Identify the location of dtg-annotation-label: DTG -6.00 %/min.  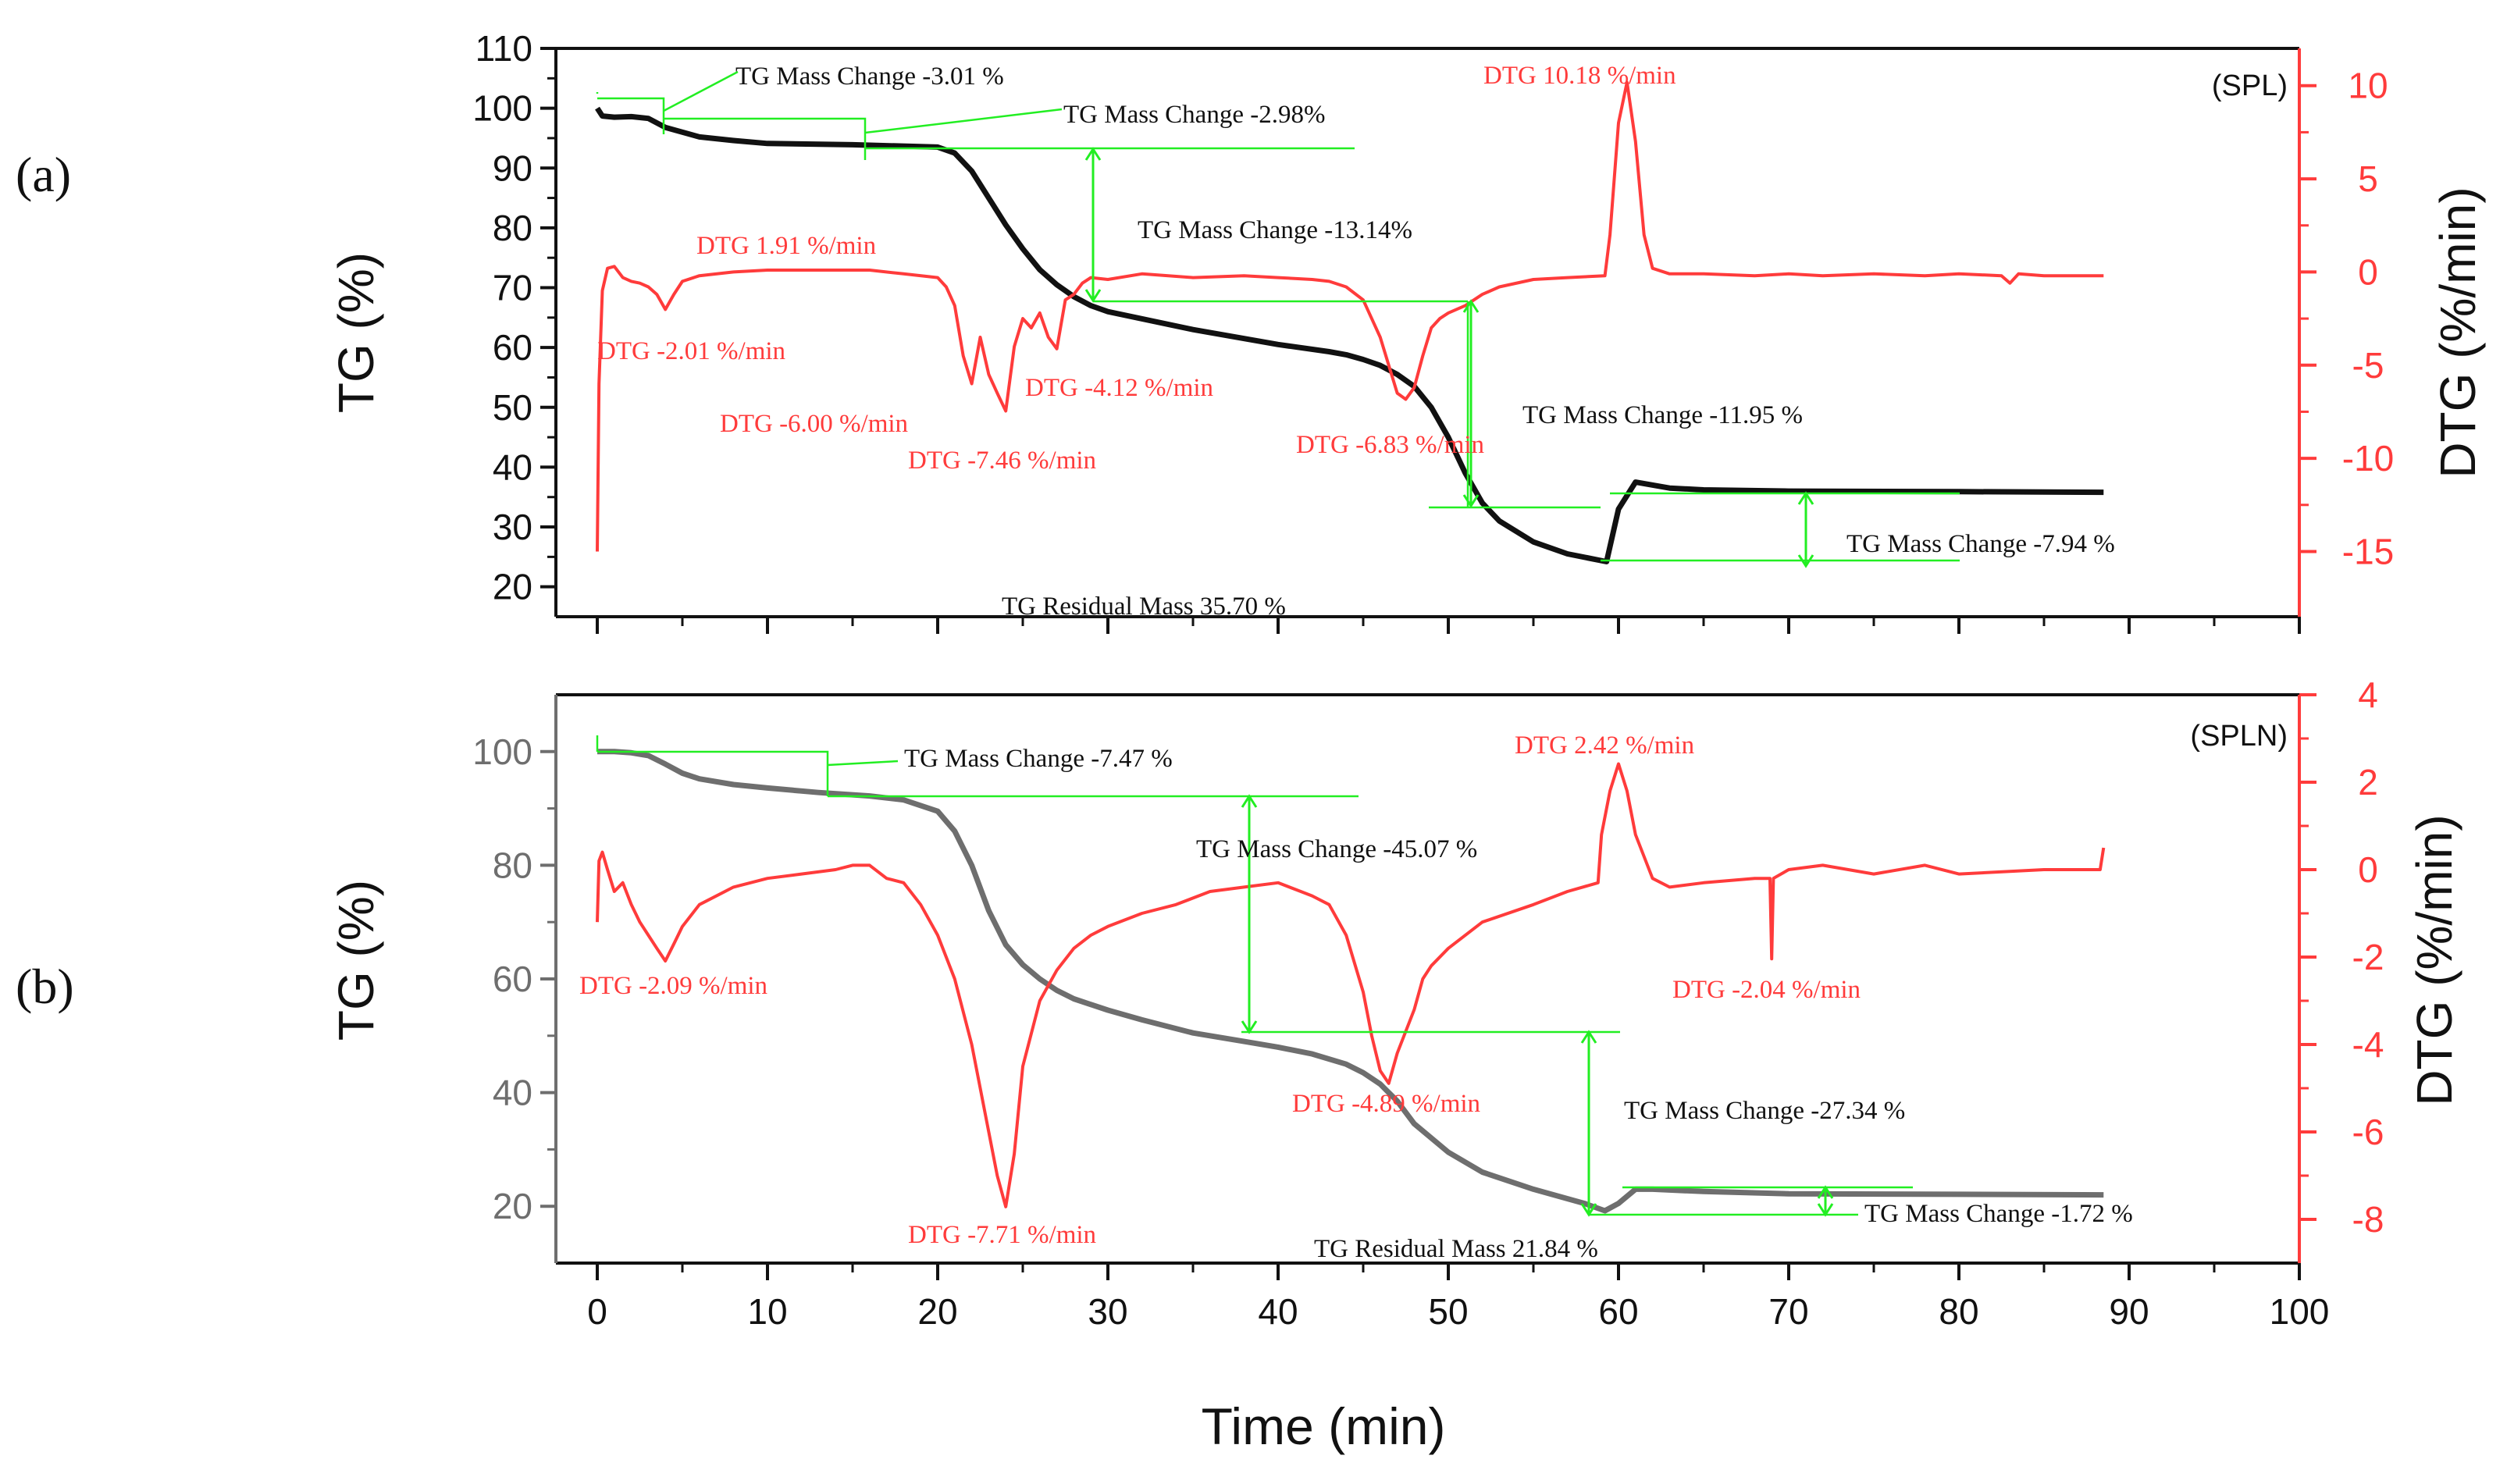
(814, 424).